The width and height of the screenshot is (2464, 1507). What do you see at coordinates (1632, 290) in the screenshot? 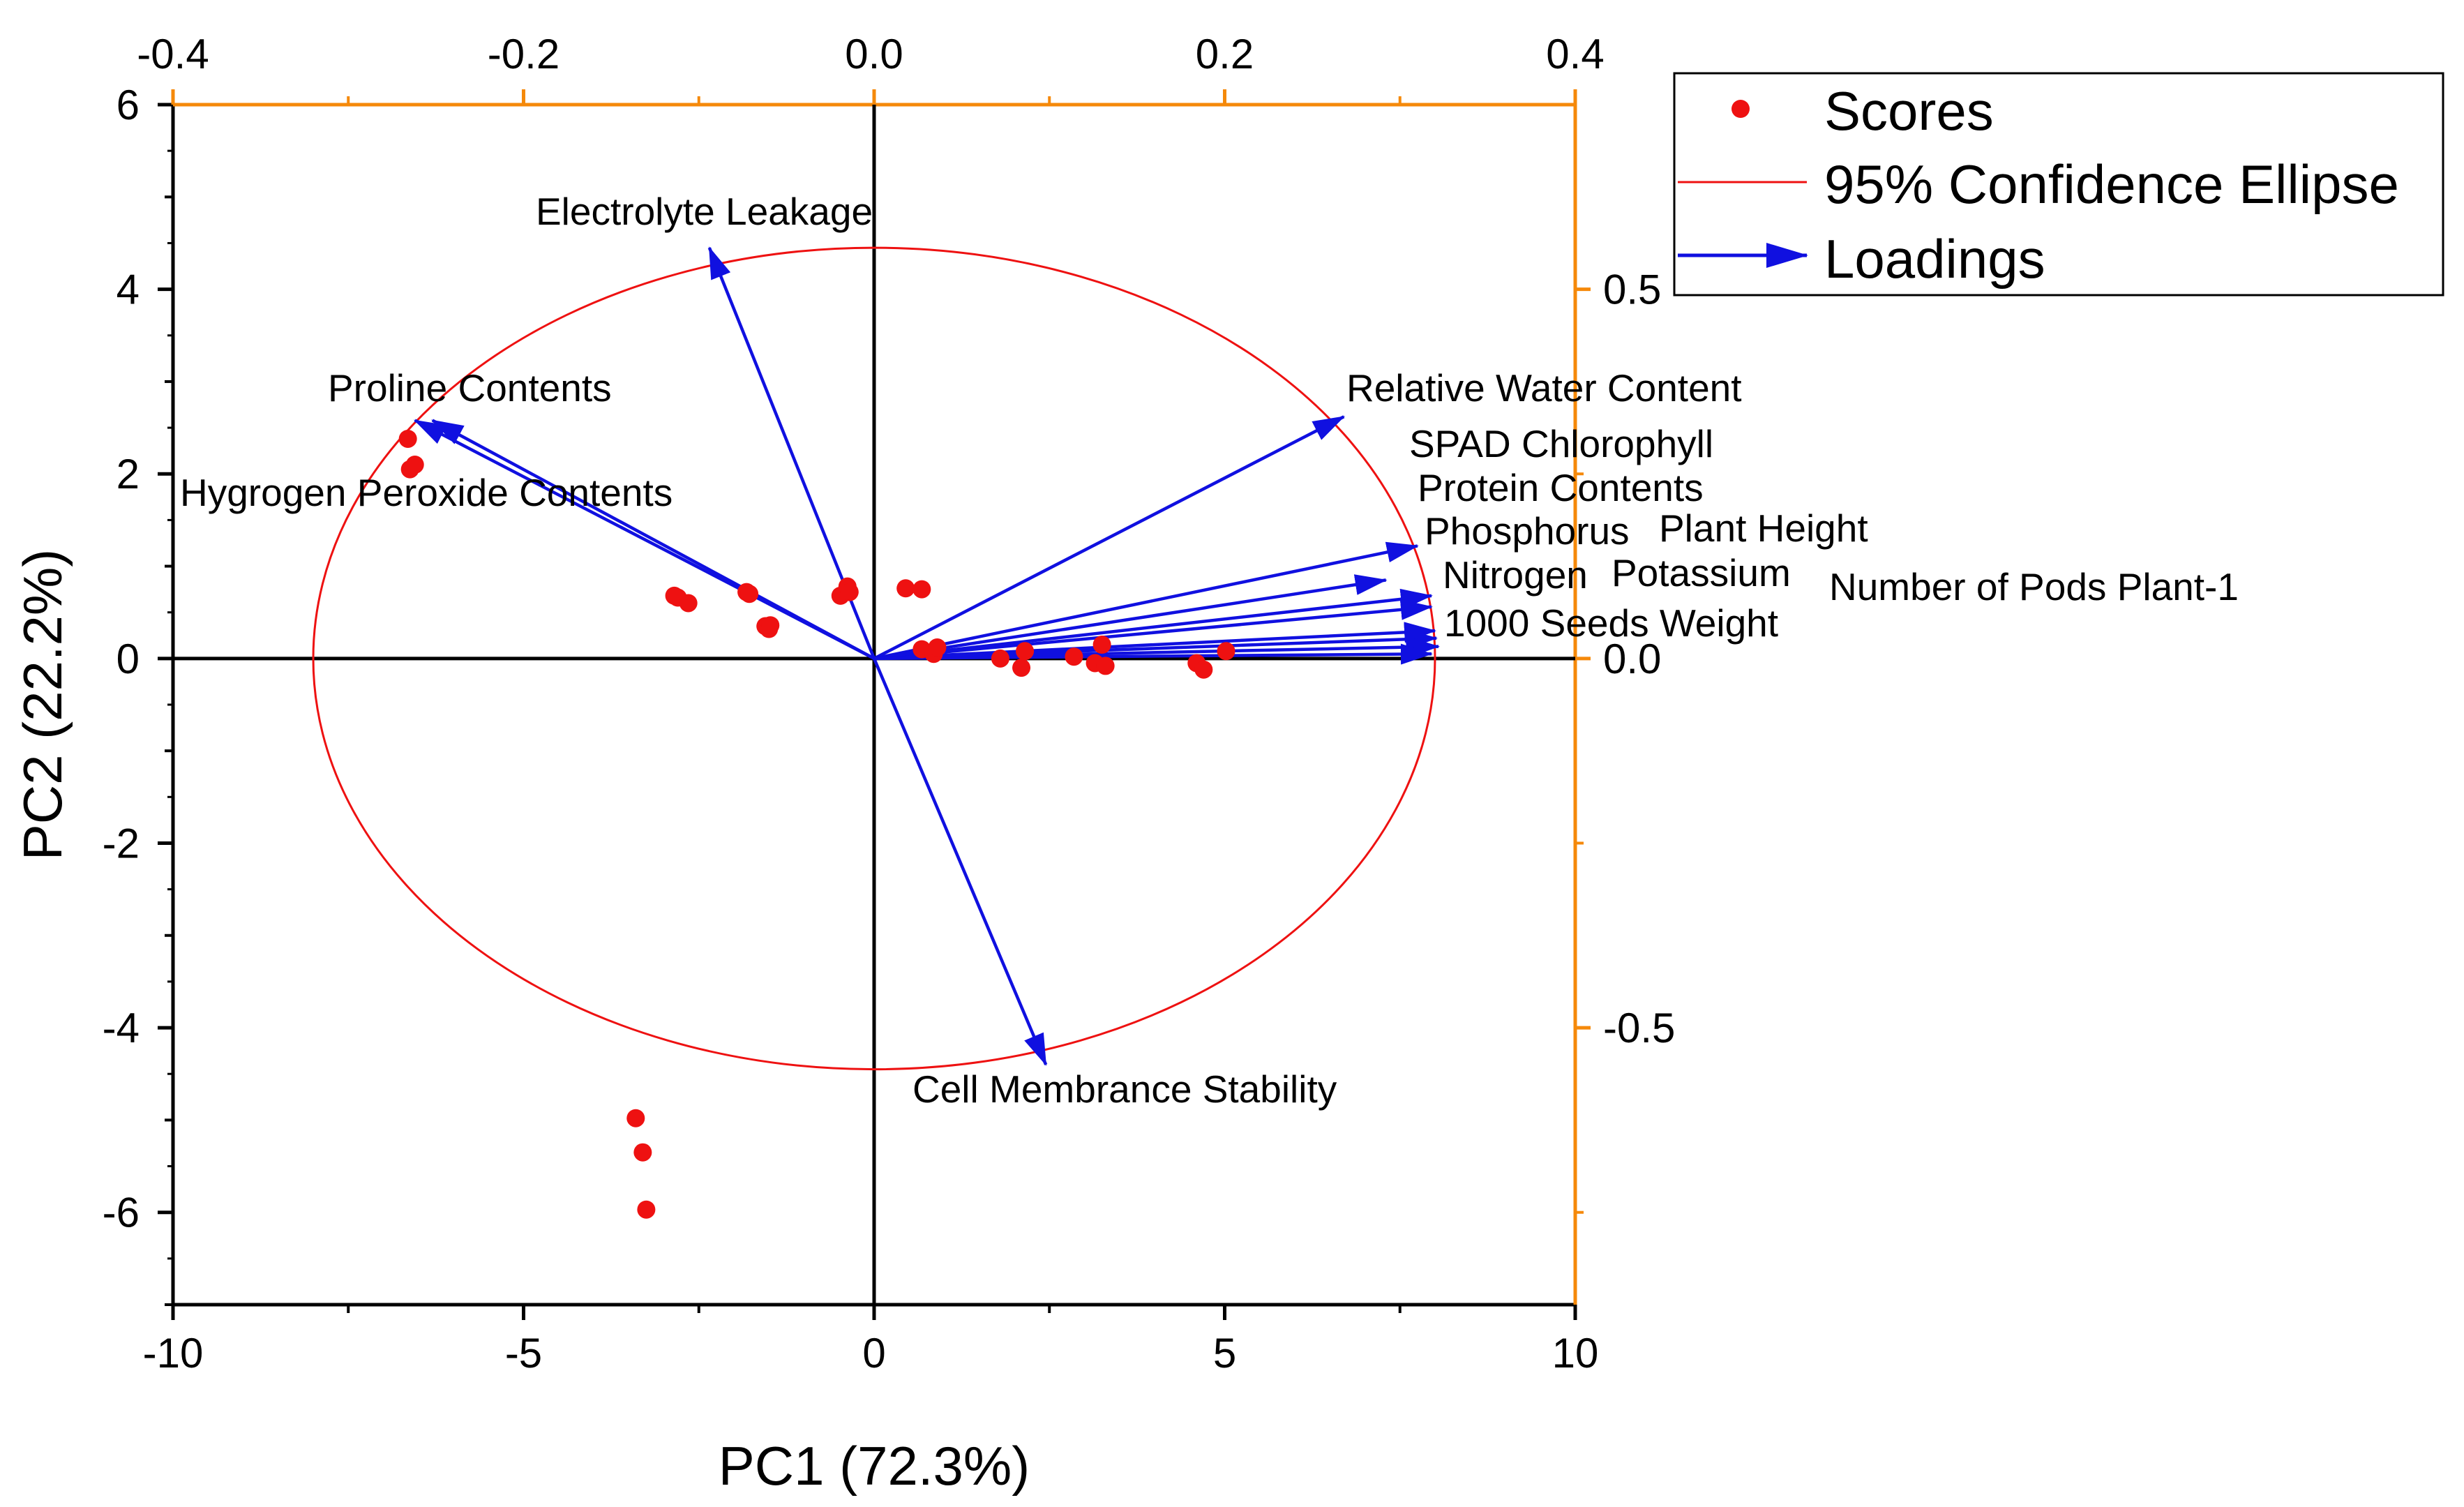
I see `right-tick-label: 0.5` at bounding box center [1632, 290].